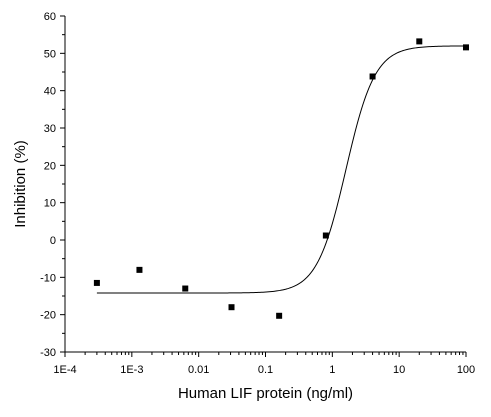 The image size is (491, 417). I want to click on y-tick-label: -10, so click(48, 278).